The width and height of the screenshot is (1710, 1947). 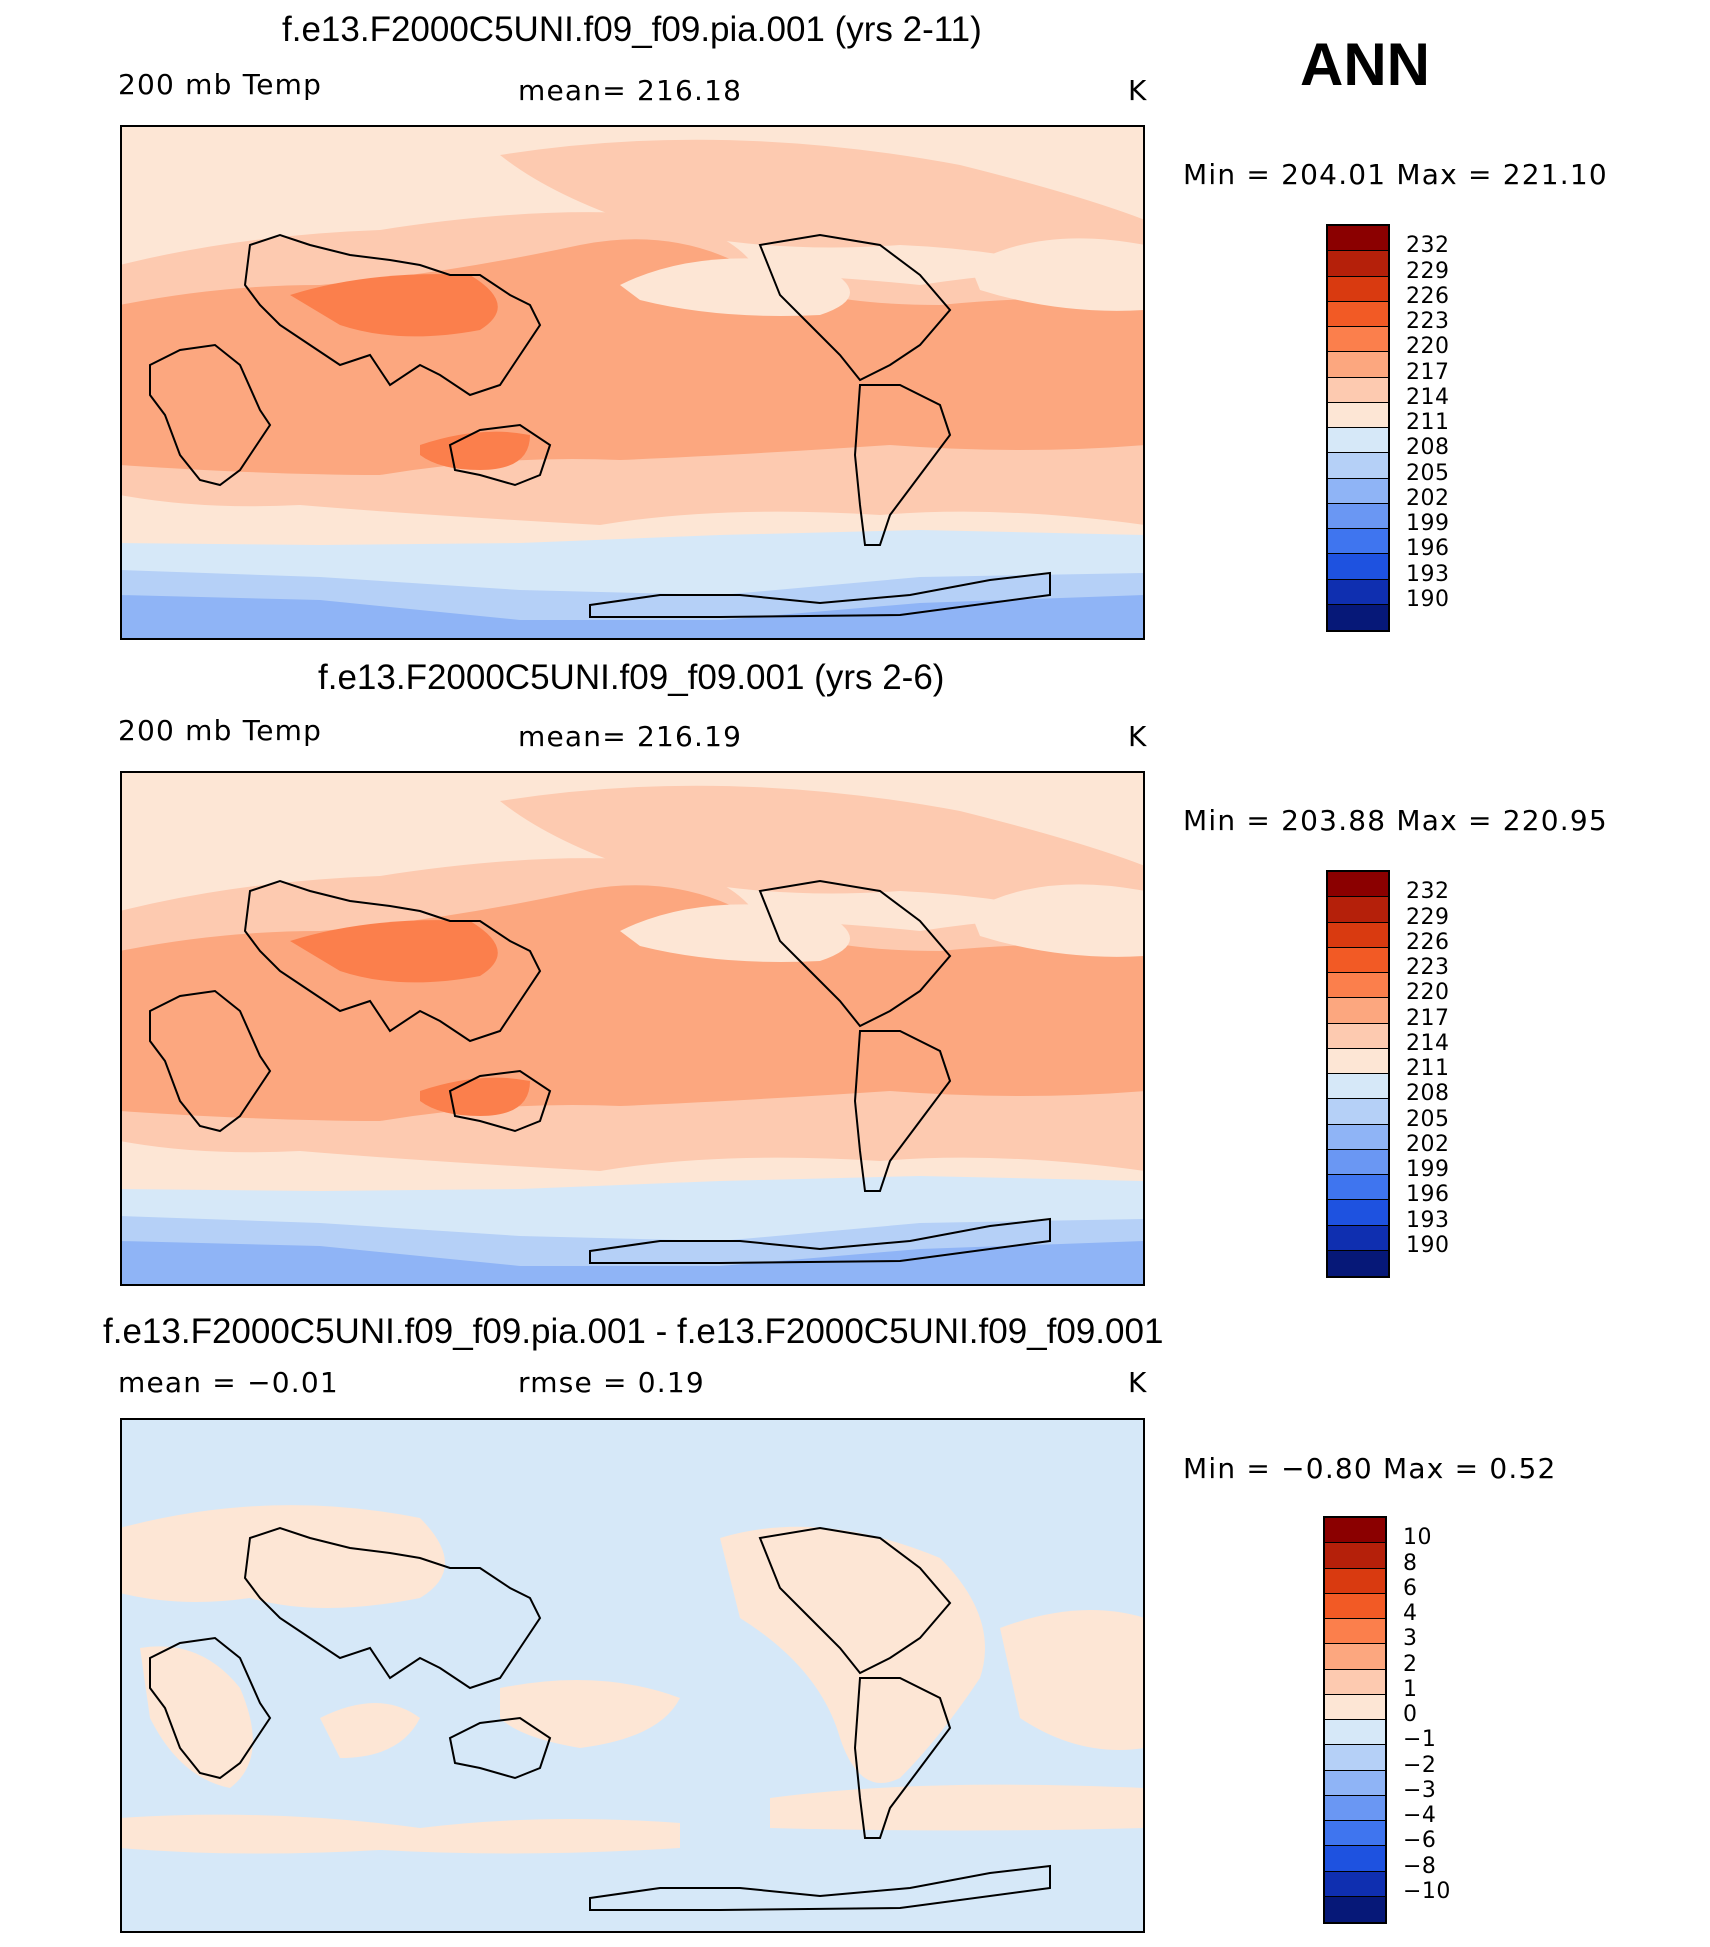 What do you see at coordinates (1428, 397) in the screenshot?
I see `colorbar-tick-label: 214` at bounding box center [1428, 397].